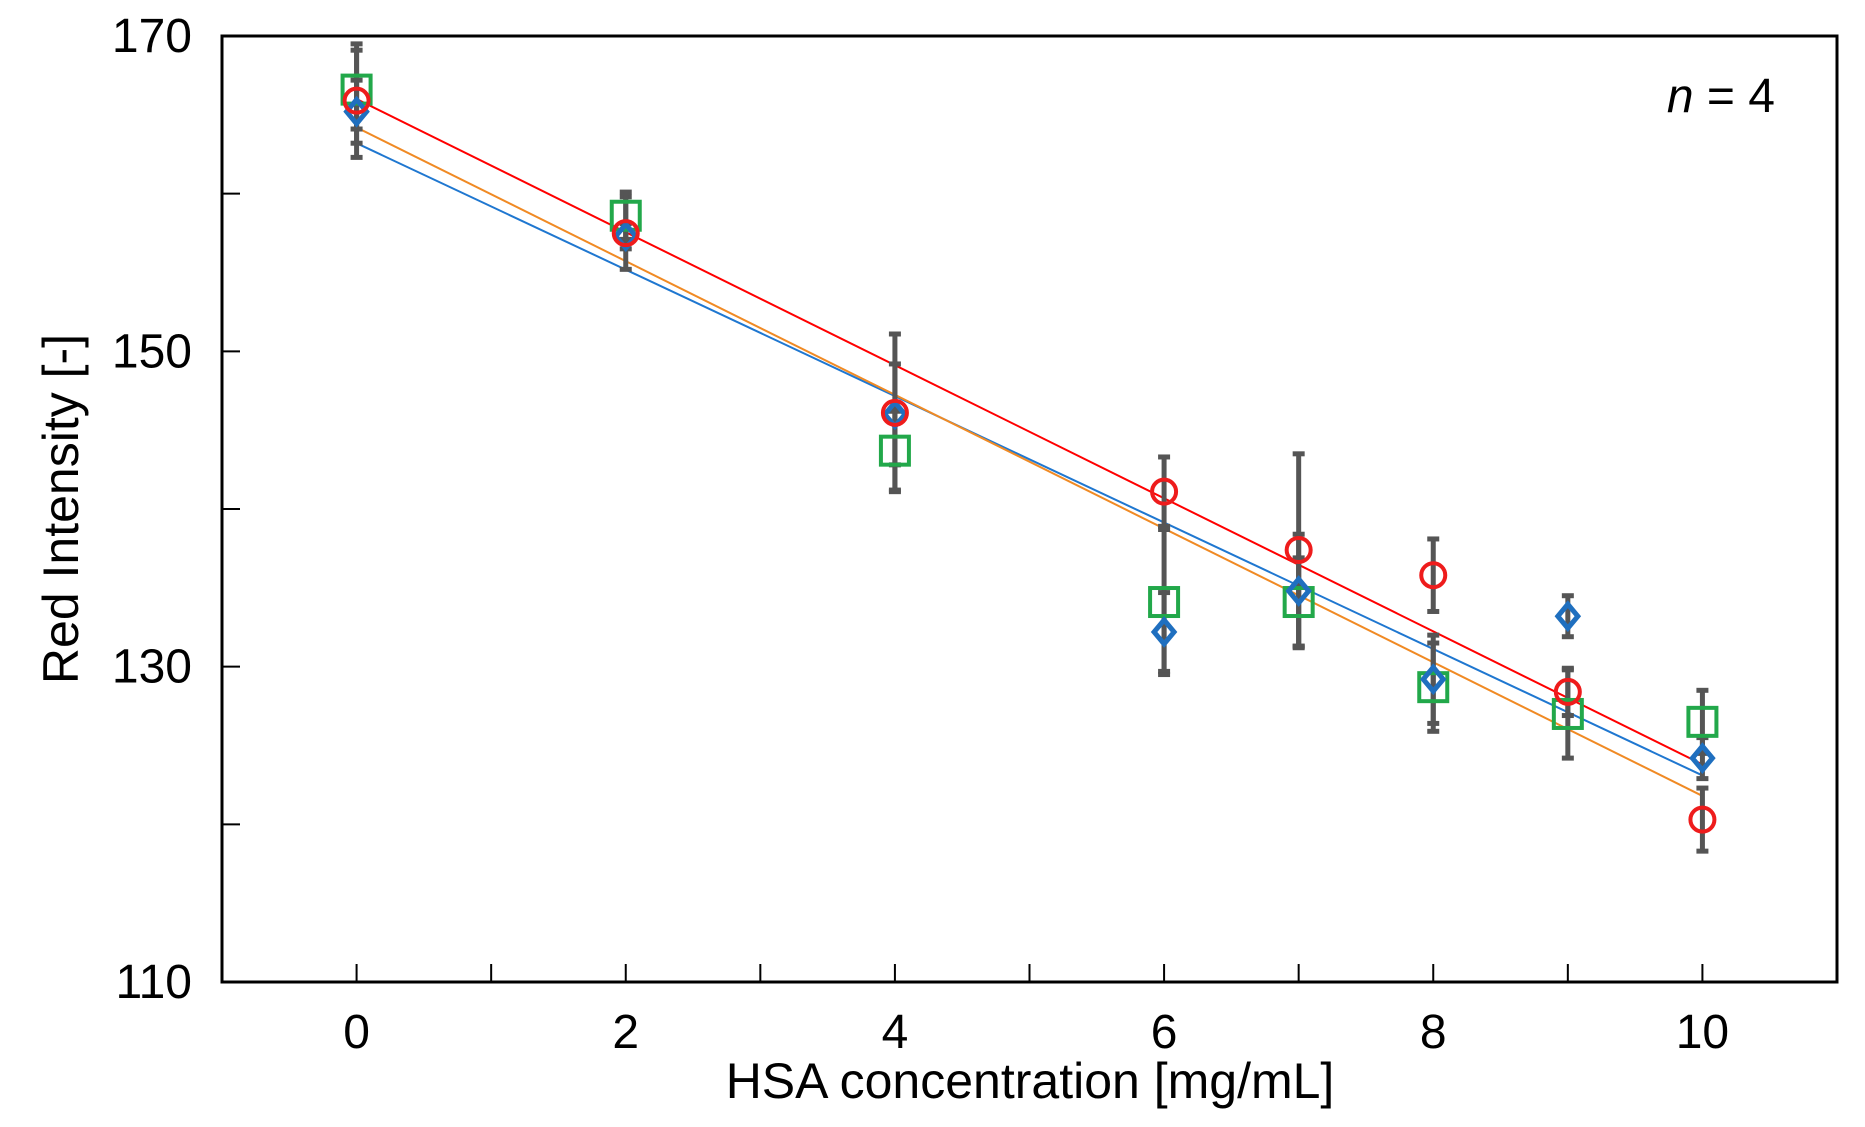  I want to click on sample-count-annotation: n = 4, so click(1721, 96).